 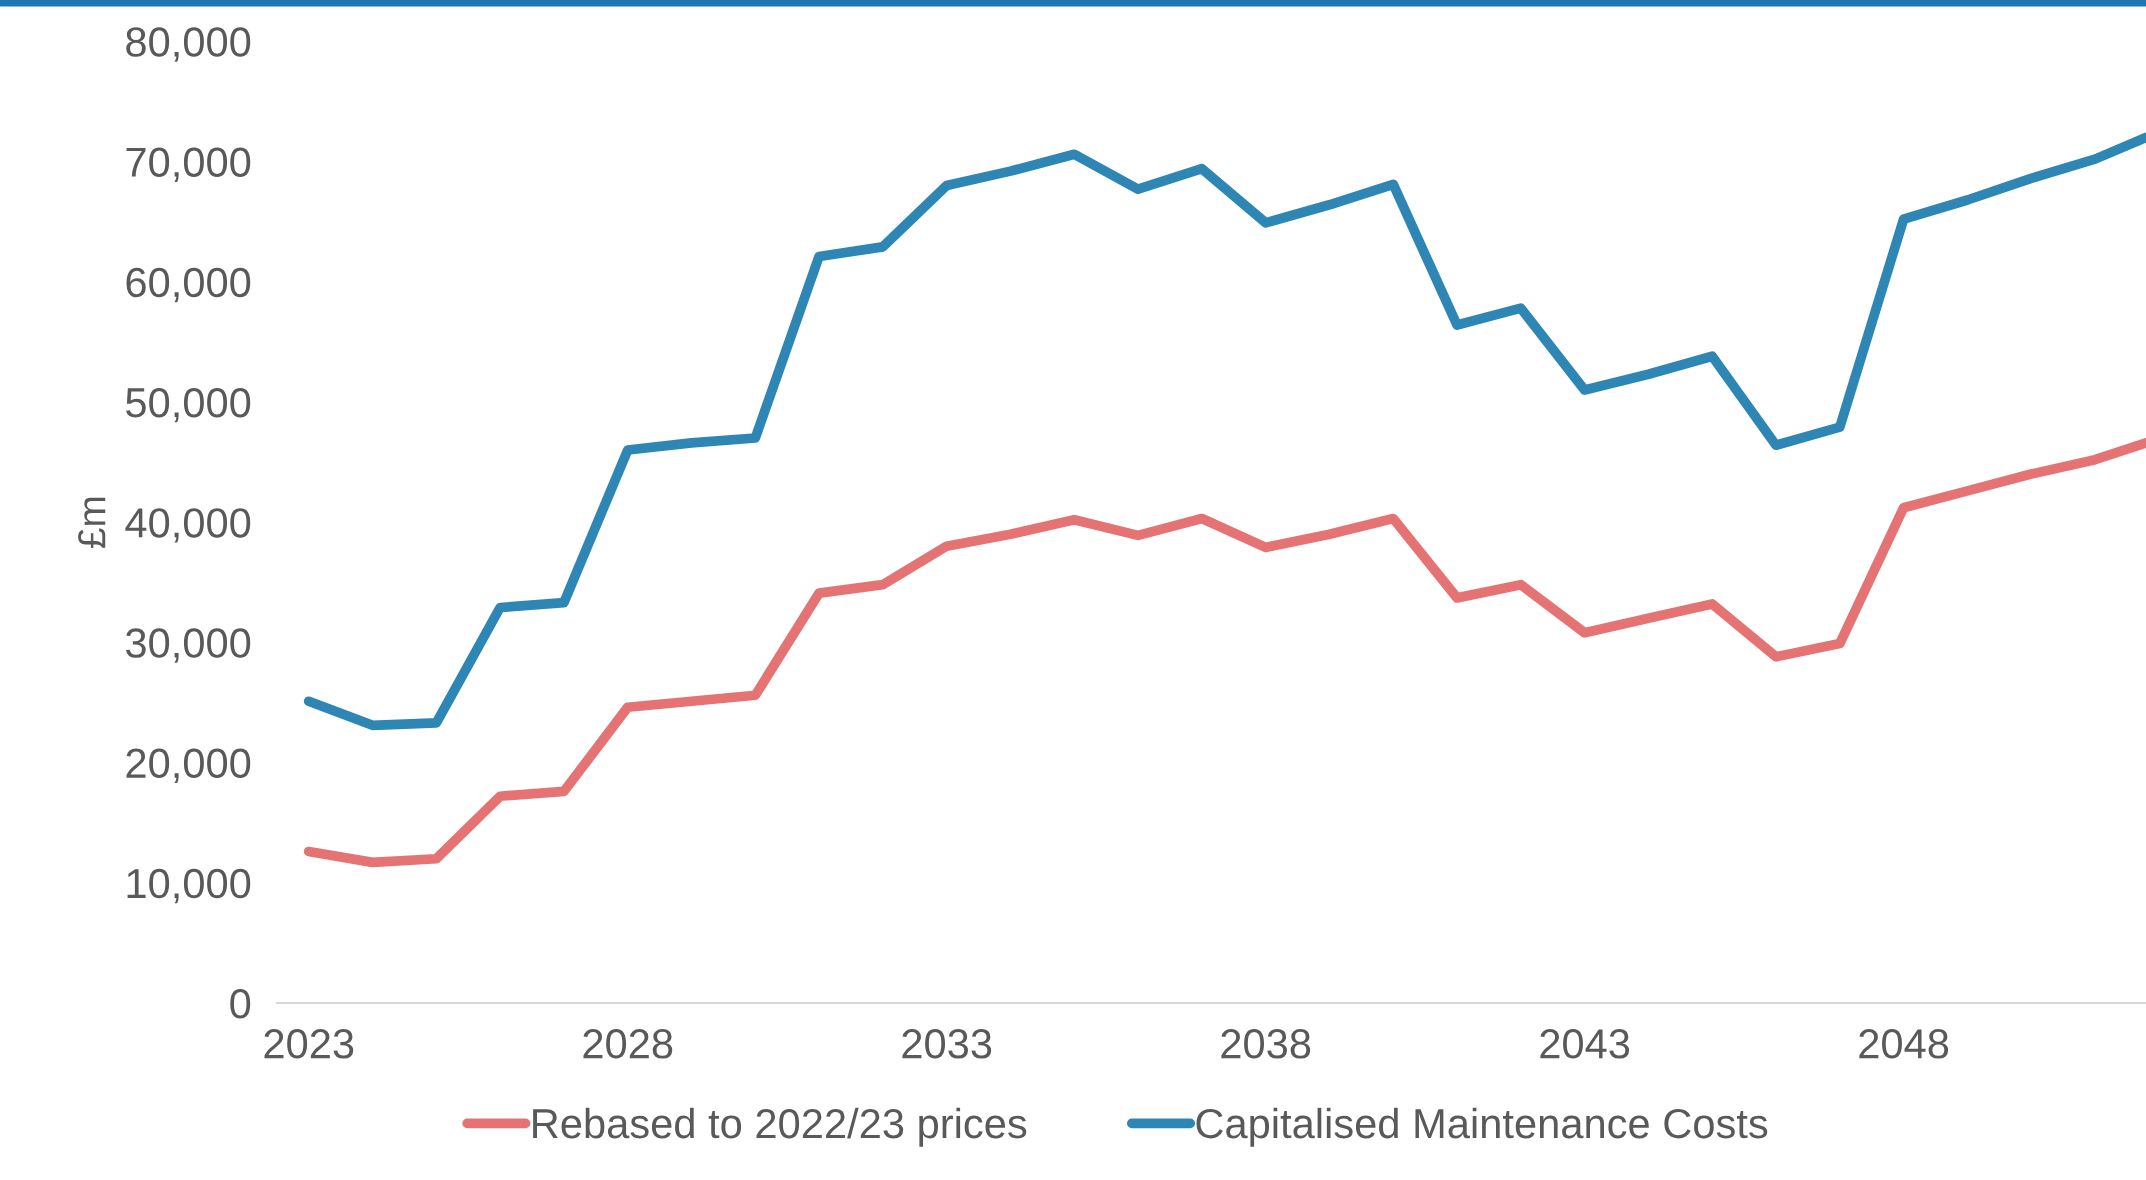 I want to click on y-tick-label: 80,000, so click(x=188, y=44).